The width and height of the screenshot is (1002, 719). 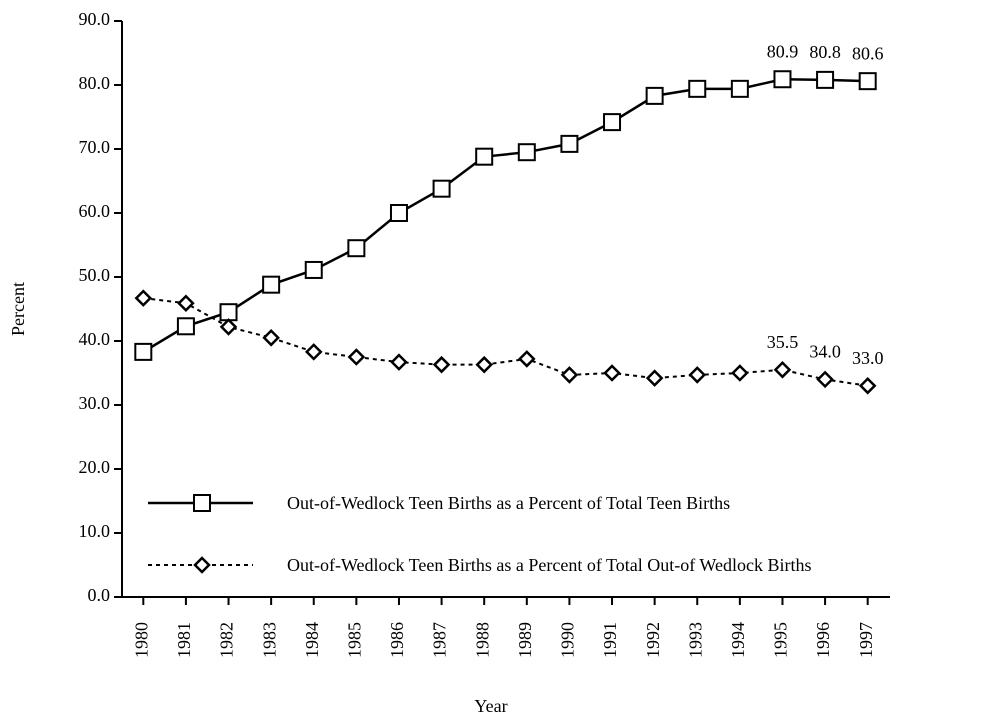 I want to click on y-axis-title: Percent, so click(x=18, y=309).